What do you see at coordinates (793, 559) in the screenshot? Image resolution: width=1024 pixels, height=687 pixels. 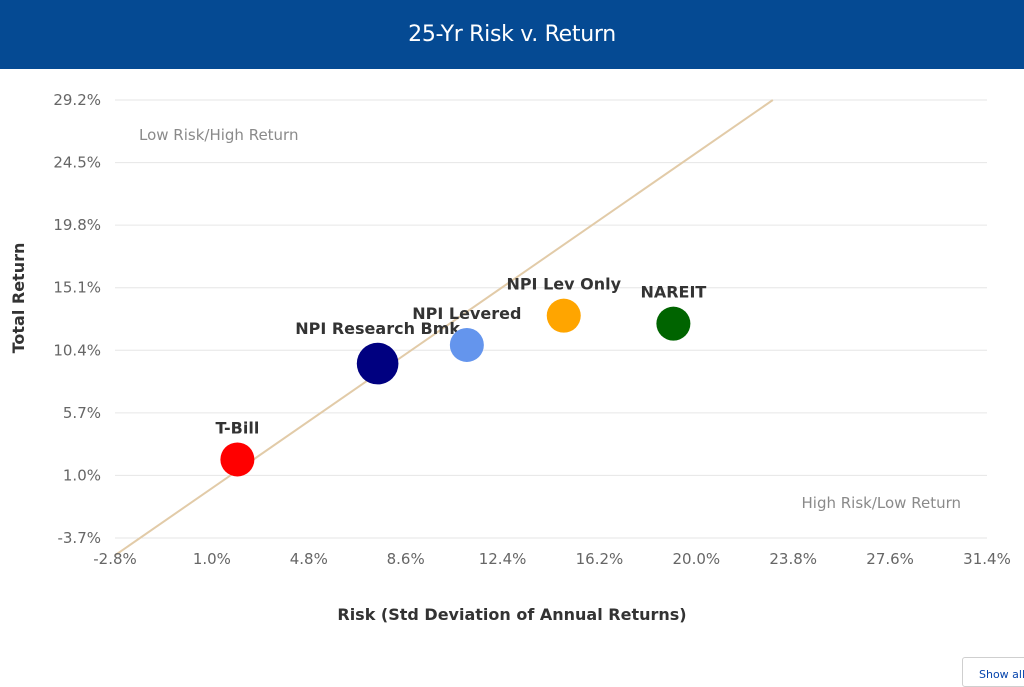 I see `x-tick-label: 23.8%` at bounding box center [793, 559].